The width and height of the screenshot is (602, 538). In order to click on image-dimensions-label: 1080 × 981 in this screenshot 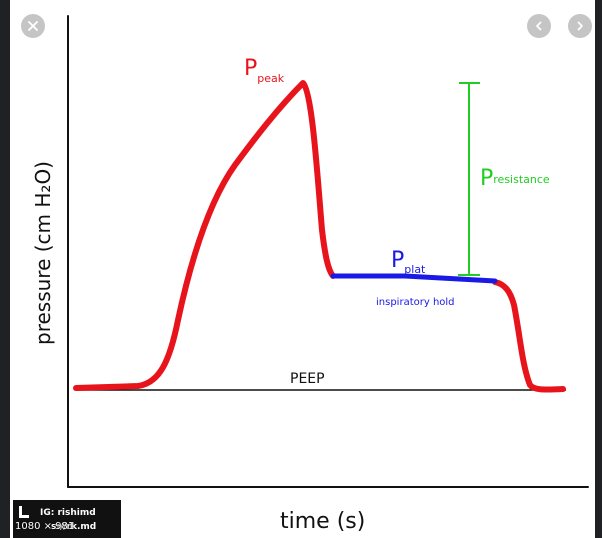, I will do `click(45, 526)`.